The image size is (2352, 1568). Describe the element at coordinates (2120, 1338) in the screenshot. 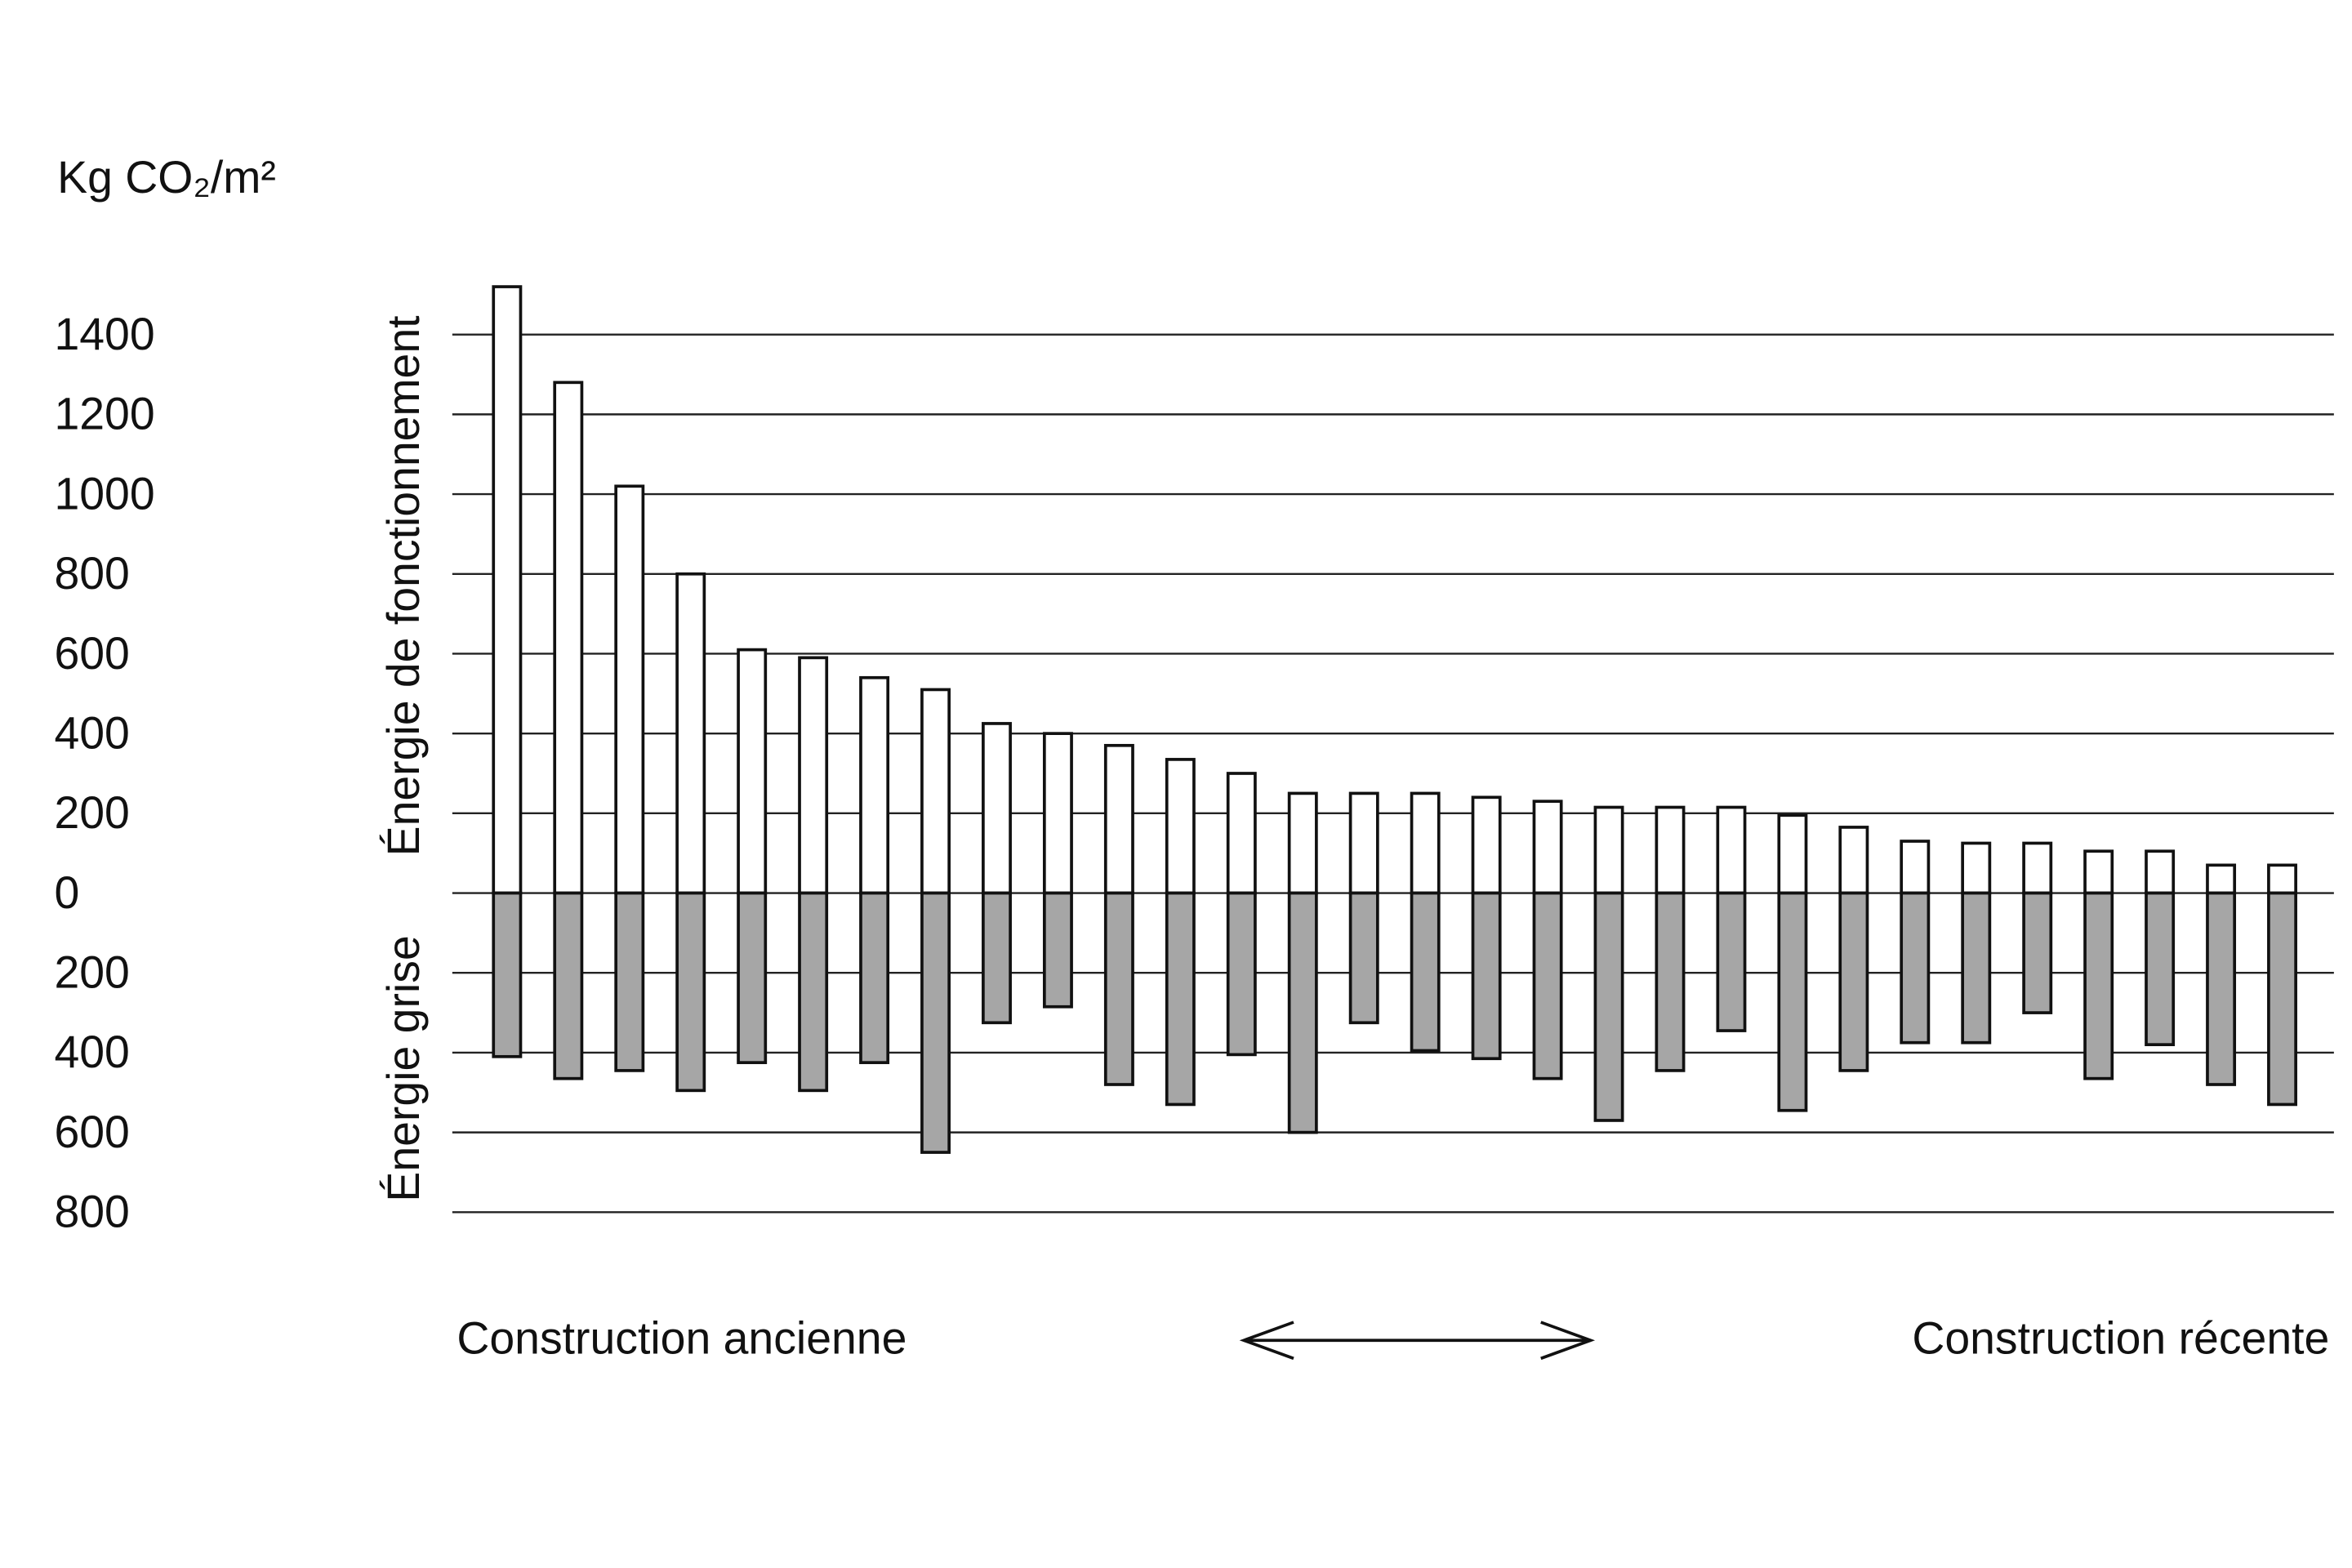

I see `x-label-right: Construction récente` at that location.